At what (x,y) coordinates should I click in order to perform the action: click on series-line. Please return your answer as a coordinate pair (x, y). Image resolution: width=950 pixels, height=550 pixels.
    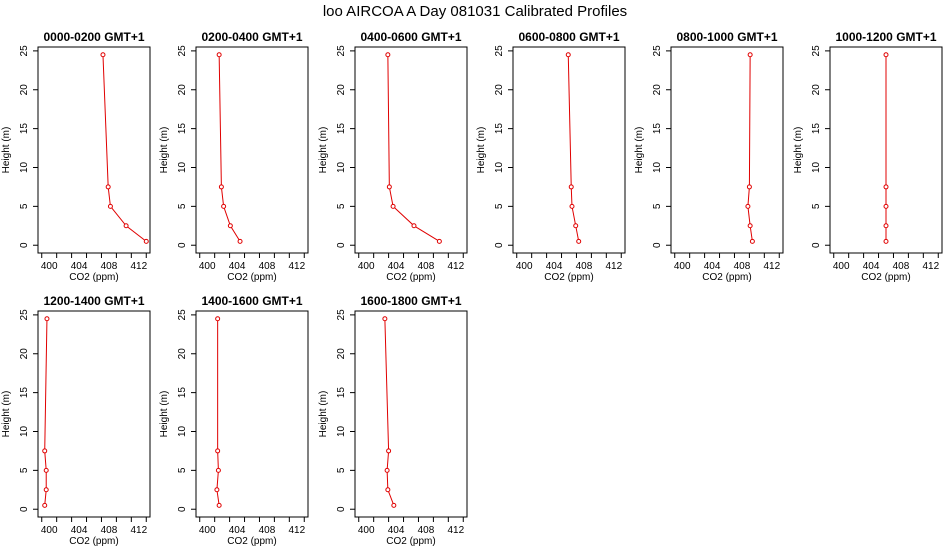
    Looking at the image, I should click on (389, 412).